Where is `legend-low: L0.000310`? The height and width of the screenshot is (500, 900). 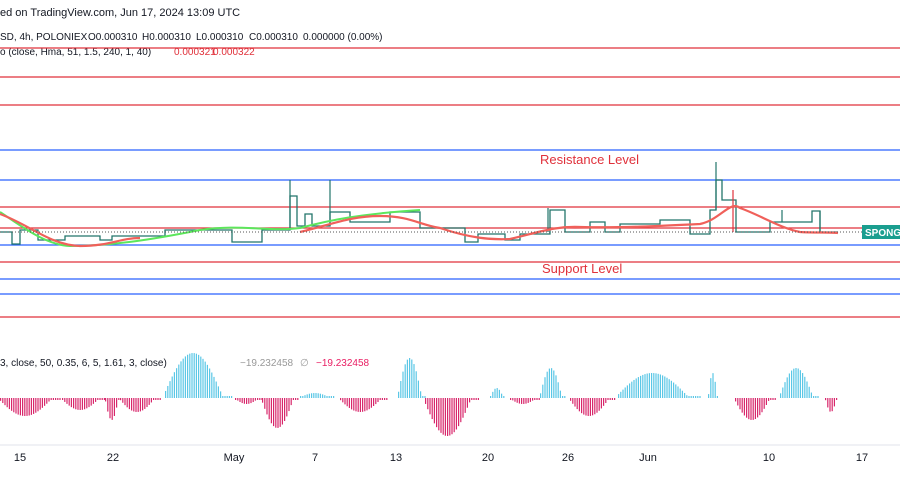 legend-low: L0.000310 is located at coordinates (220, 37).